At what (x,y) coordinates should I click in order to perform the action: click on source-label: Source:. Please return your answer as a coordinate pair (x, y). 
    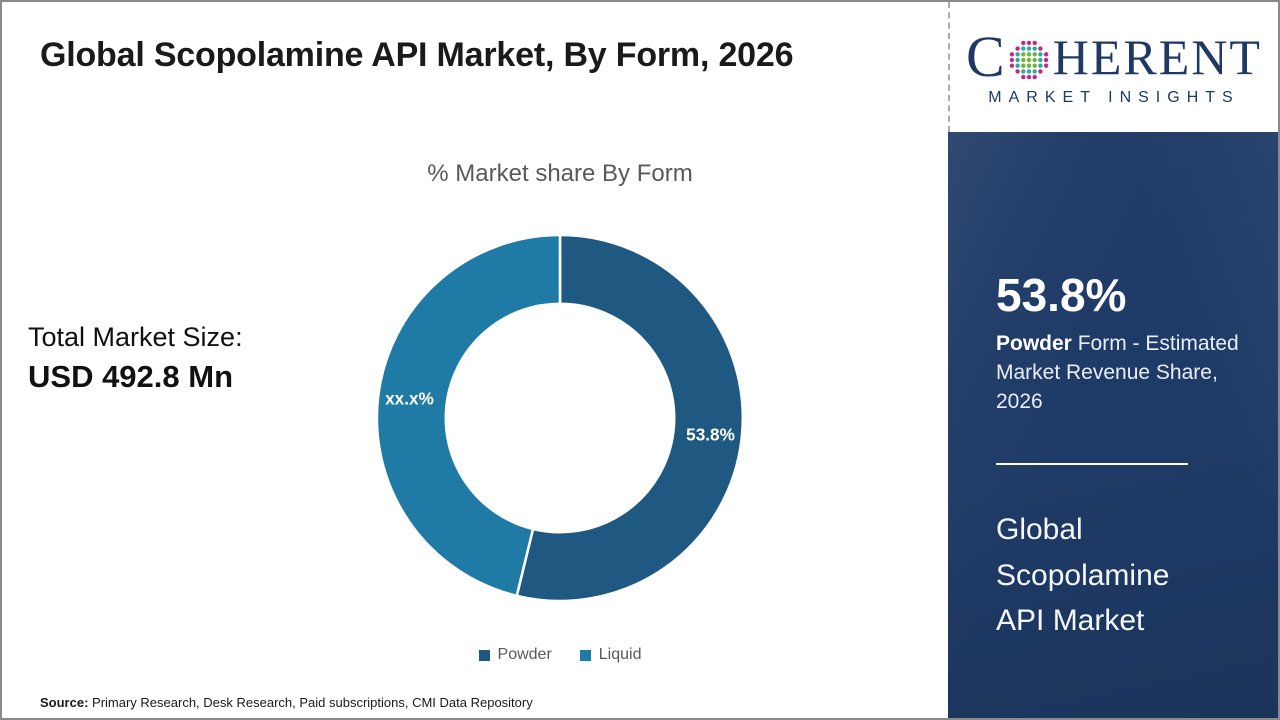
    Looking at the image, I should click on (64, 702).